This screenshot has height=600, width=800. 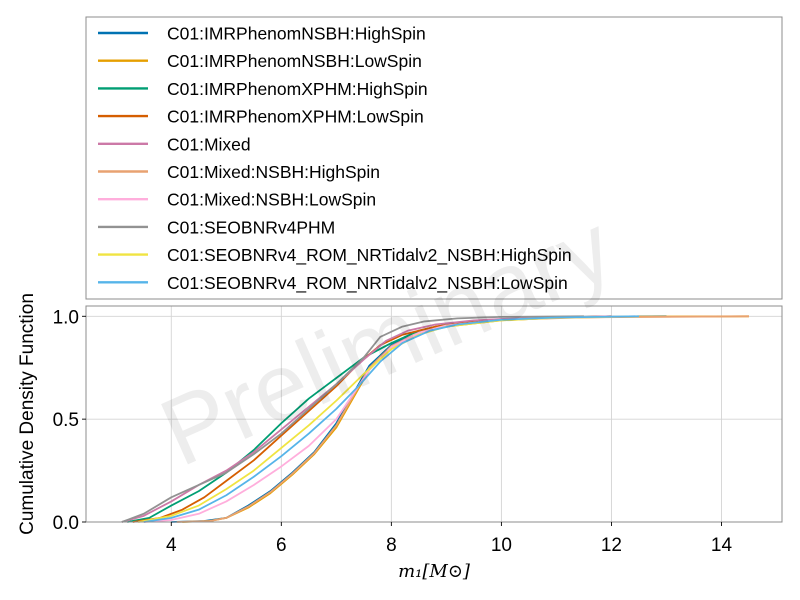 What do you see at coordinates (171, 545) in the screenshot?
I see `x-tick-label: 4` at bounding box center [171, 545].